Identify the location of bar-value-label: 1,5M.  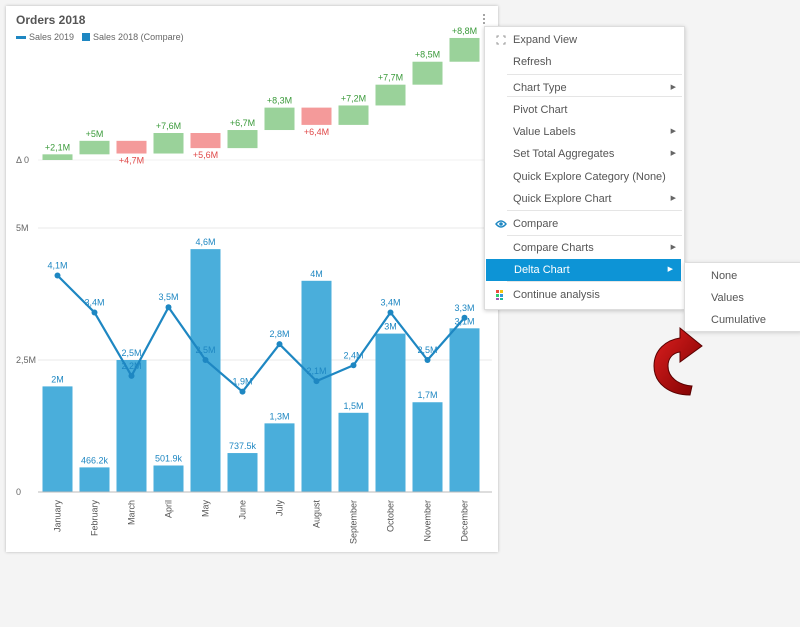
(353, 406).